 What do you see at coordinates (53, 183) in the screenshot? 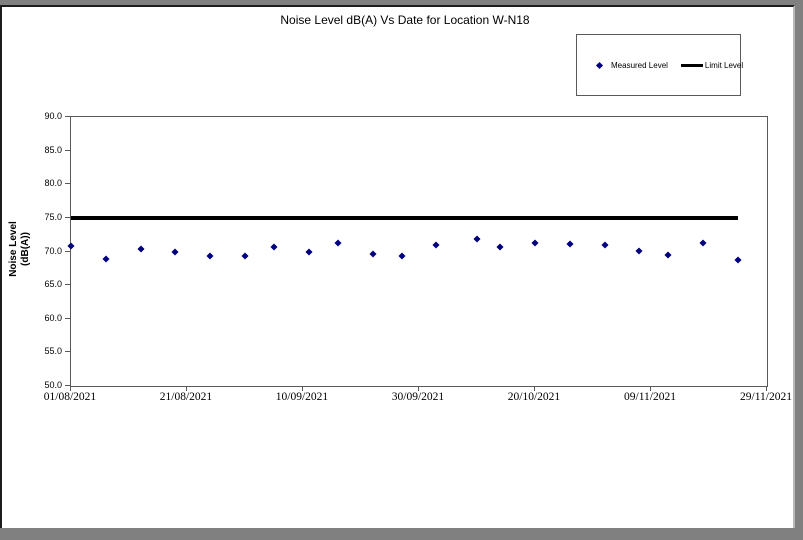
I see `y-tick-label: 80.0` at bounding box center [53, 183].